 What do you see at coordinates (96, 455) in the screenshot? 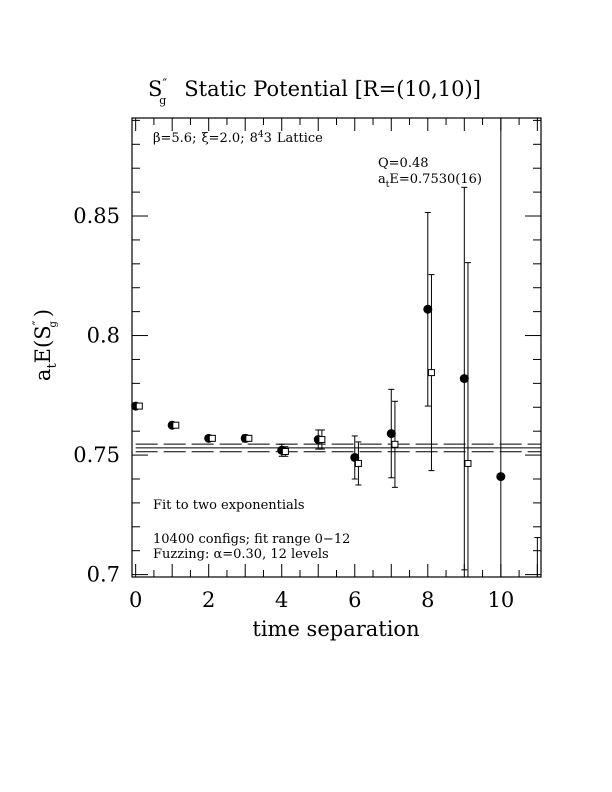
I see `y-tick-label: 0.75` at bounding box center [96, 455].